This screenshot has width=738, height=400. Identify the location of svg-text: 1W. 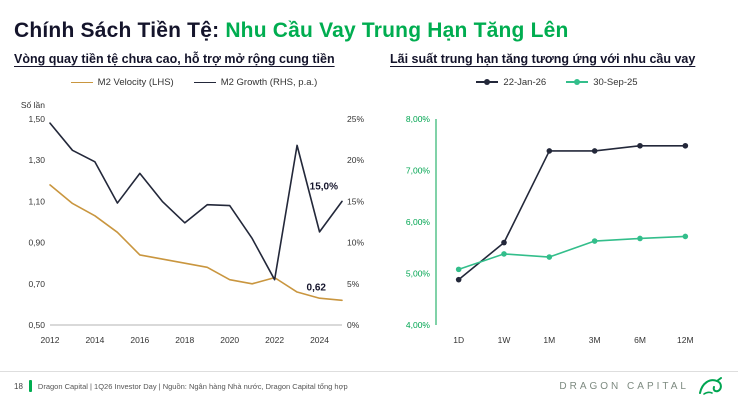
(504, 340).